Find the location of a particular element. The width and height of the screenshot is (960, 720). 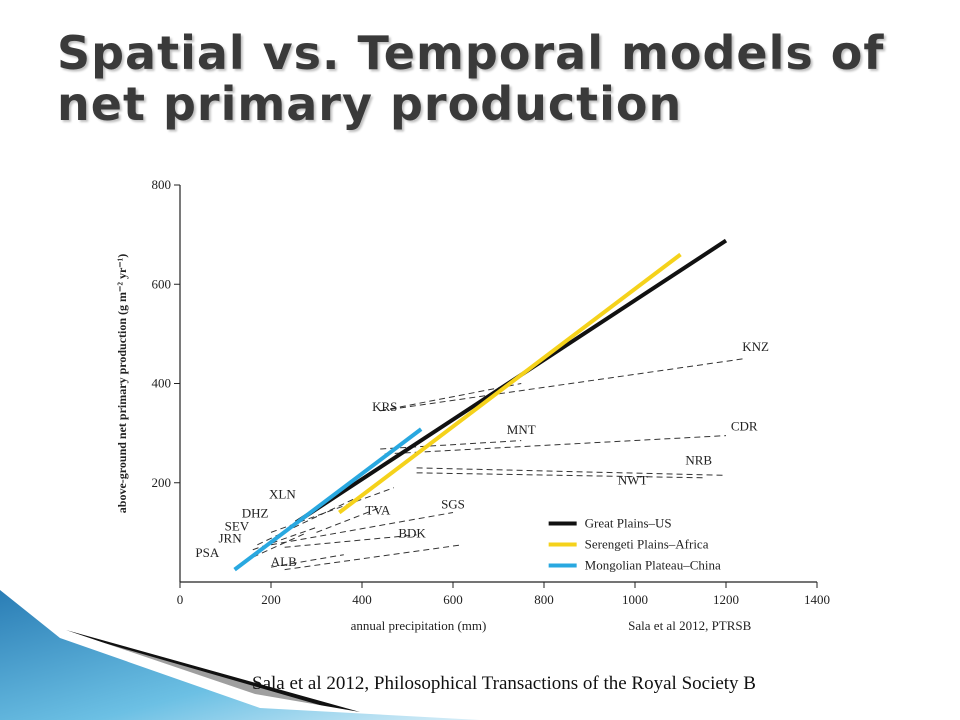

site-line-krs is located at coordinates (451, 397).